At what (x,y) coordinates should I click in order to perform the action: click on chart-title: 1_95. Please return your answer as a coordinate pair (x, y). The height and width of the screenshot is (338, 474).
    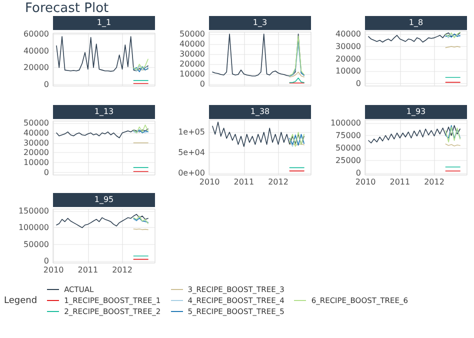
    Looking at the image, I should click on (104, 200).